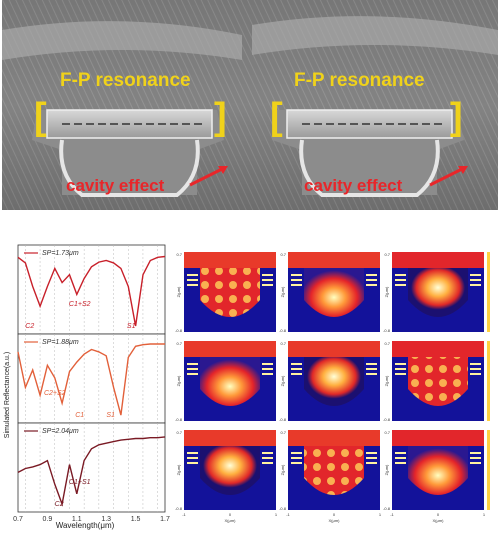  I want to click on legend-label: SP=1.88μm, so click(60, 342).